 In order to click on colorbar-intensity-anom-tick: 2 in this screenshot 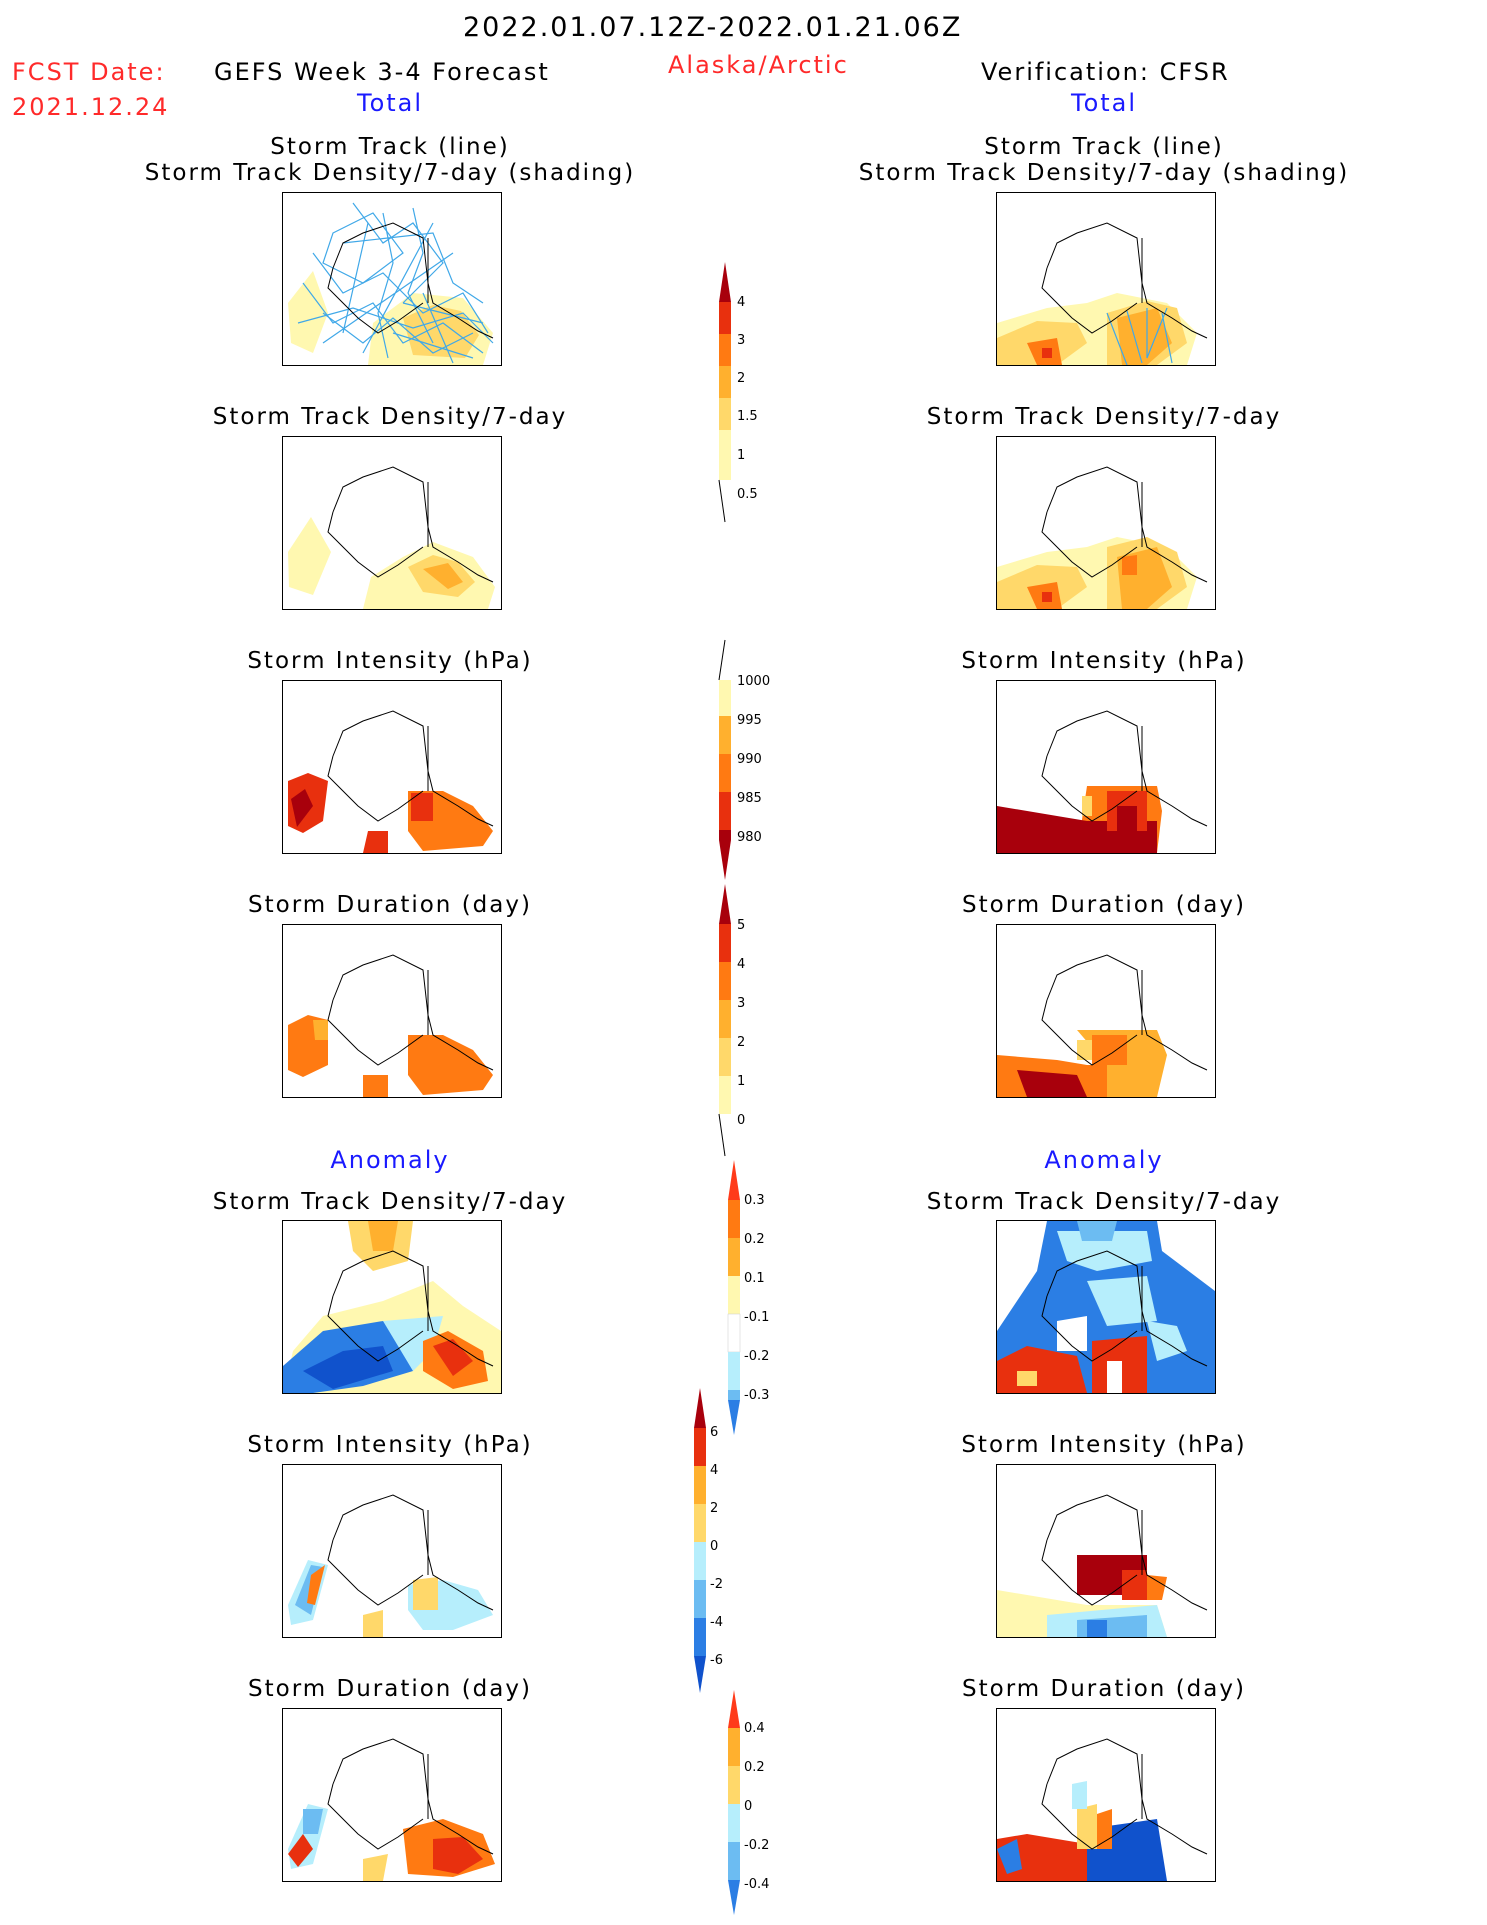, I will do `click(714, 1508)`.